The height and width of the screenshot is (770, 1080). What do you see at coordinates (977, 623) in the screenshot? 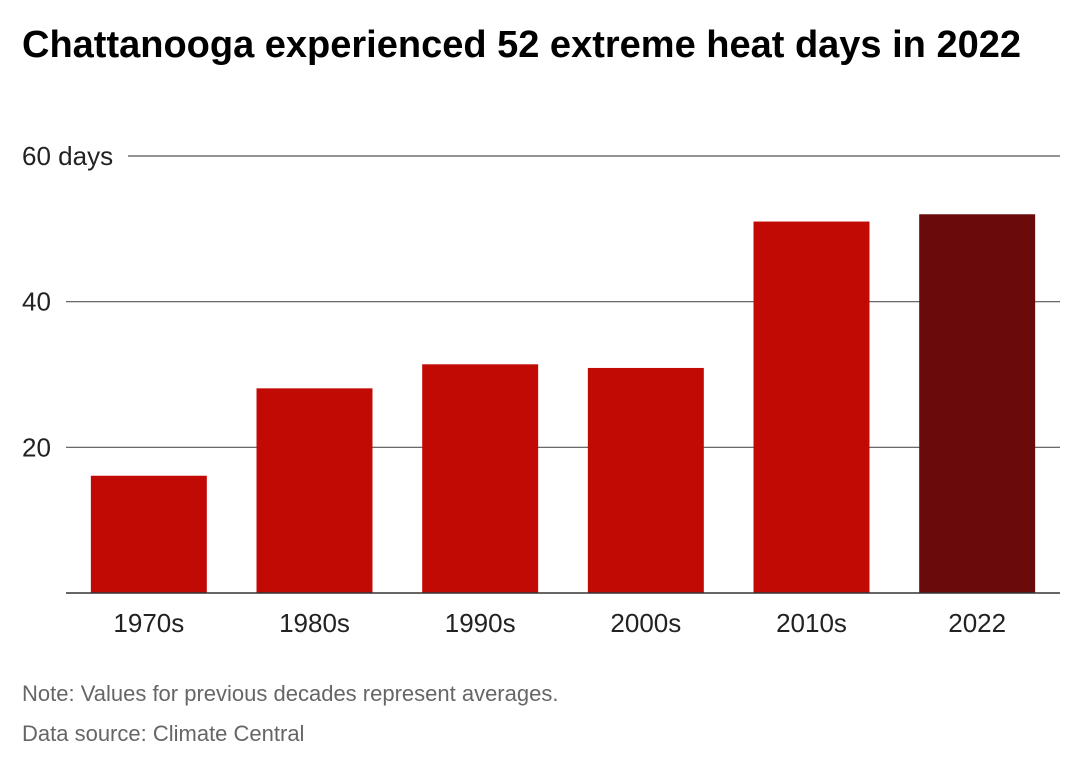
I see `x-tick-label-2022: 2022` at bounding box center [977, 623].